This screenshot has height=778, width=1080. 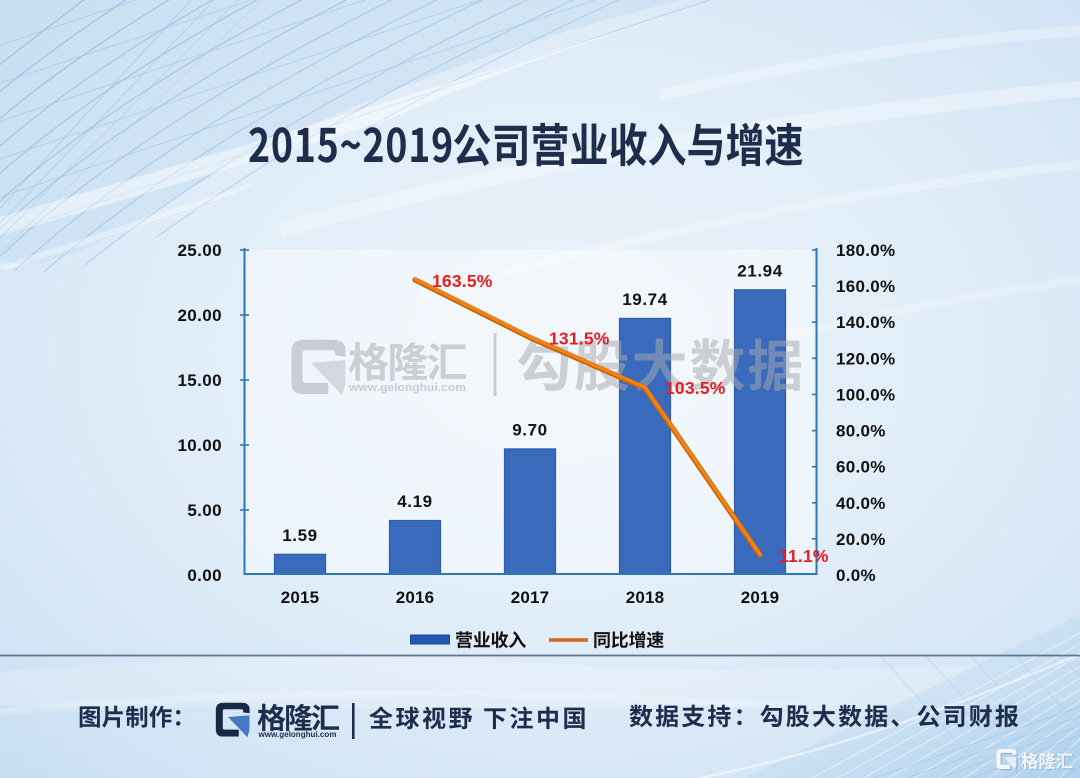 I want to click on svg-text: 40.0%, so click(x=861, y=503).